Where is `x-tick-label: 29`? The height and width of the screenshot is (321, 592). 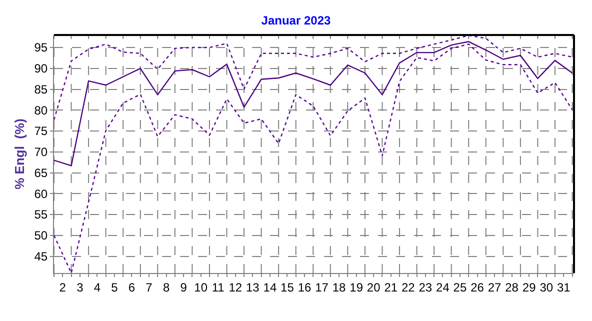
x-tick-label: 29 is located at coordinates (529, 287).